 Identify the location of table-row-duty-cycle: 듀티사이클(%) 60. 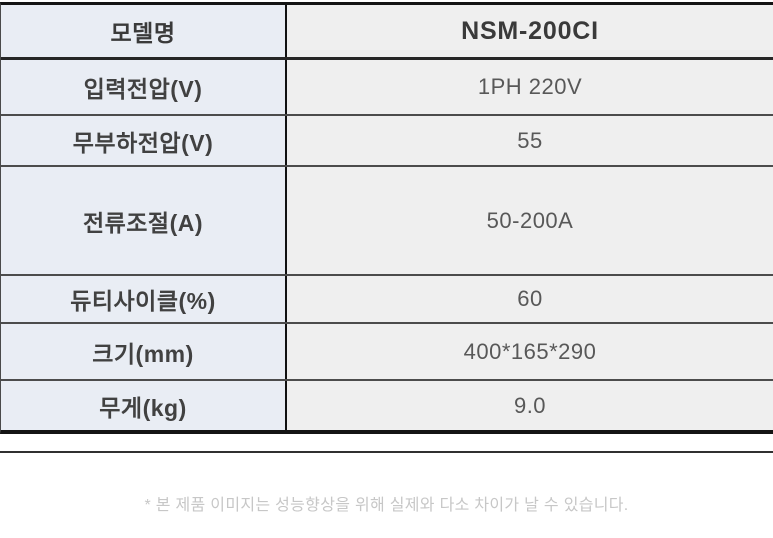
(387, 298).